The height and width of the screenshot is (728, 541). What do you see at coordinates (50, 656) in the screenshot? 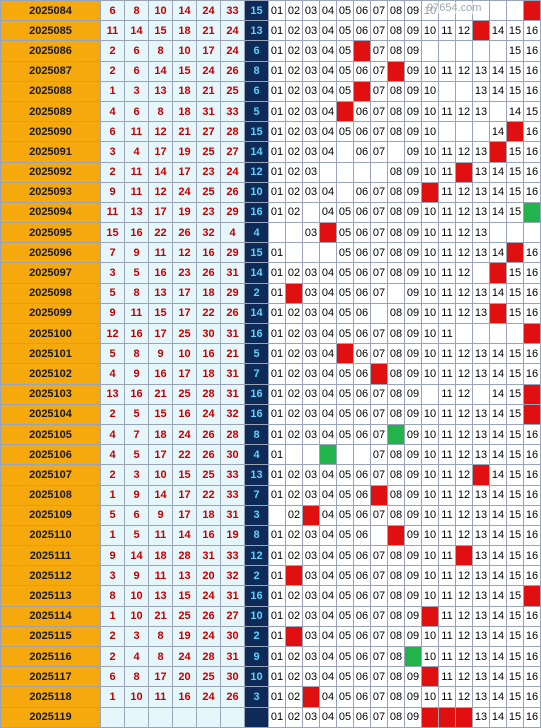
I see `issue-number: 2025116` at bounding box center [50, 656].